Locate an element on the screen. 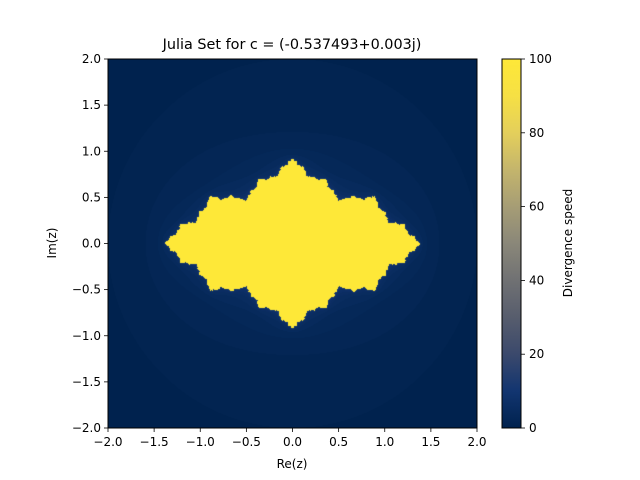 The image size is (640, 480). x-tick-label: 0.5 is located at coordinates (338, 442).